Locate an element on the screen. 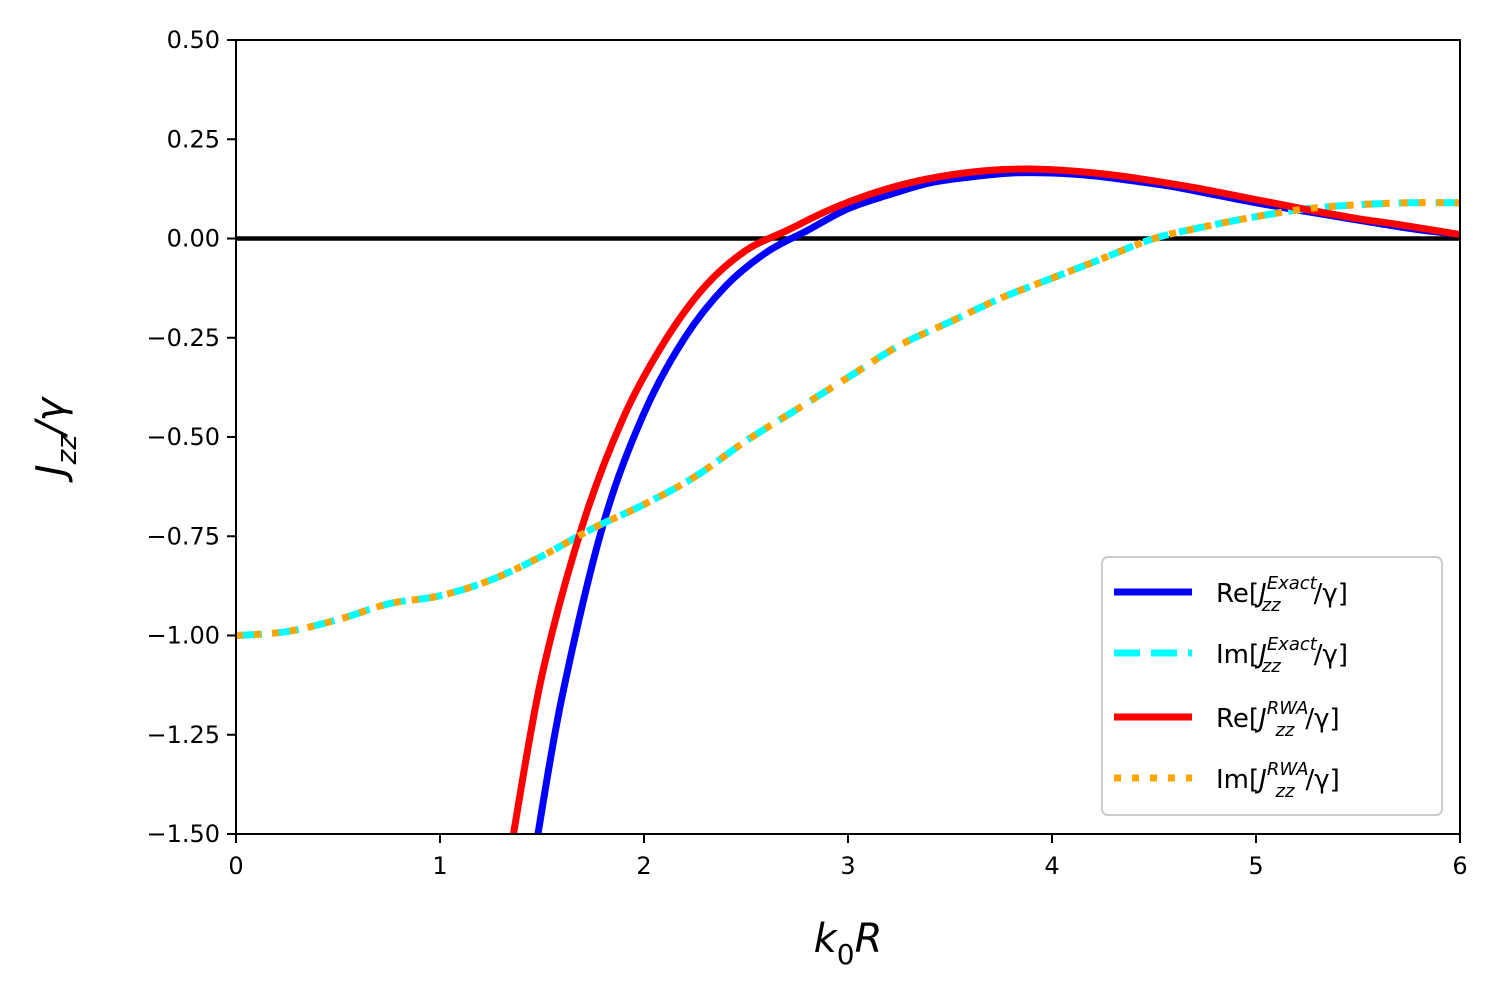  legend-label: Re[JExact zz/γ] is located at coordinates (1282, 594).